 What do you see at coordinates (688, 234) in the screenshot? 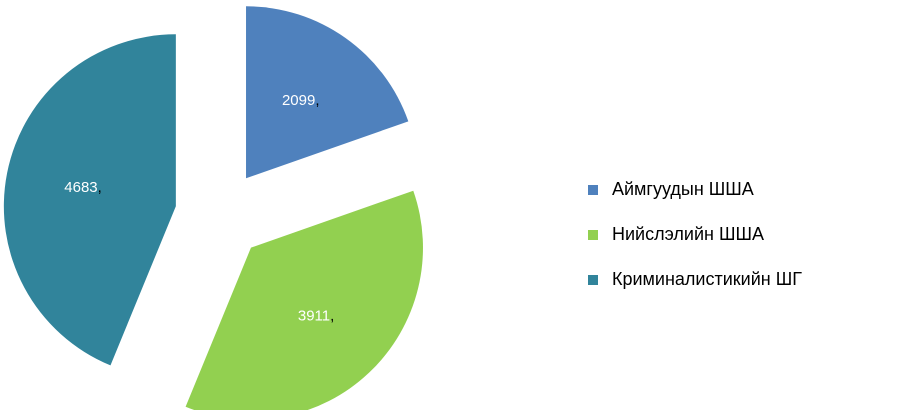
I see `legend-label: Нийслэлийн ШША` at bounding box center [688, 234].